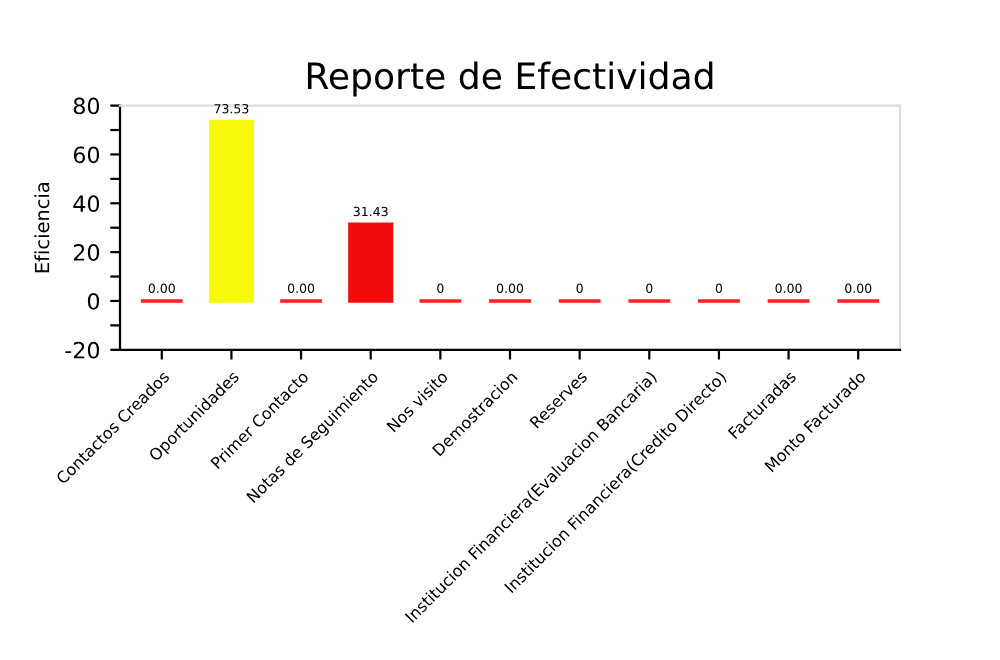 This screenshot has width=1000, height=660. Describe the element at coordinates (86, 252) in the screenshot. I see `y-tick-label: 20` at that location.